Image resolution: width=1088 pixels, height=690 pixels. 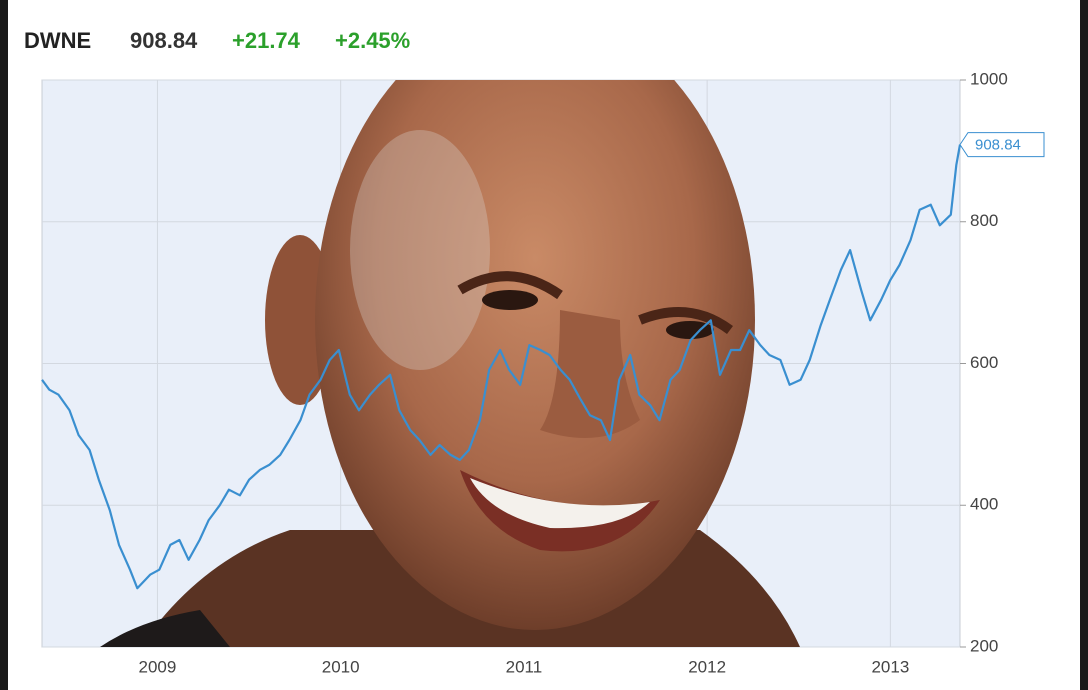 I want to click on y-tick-label: 1000, so click(x=989, y=78).